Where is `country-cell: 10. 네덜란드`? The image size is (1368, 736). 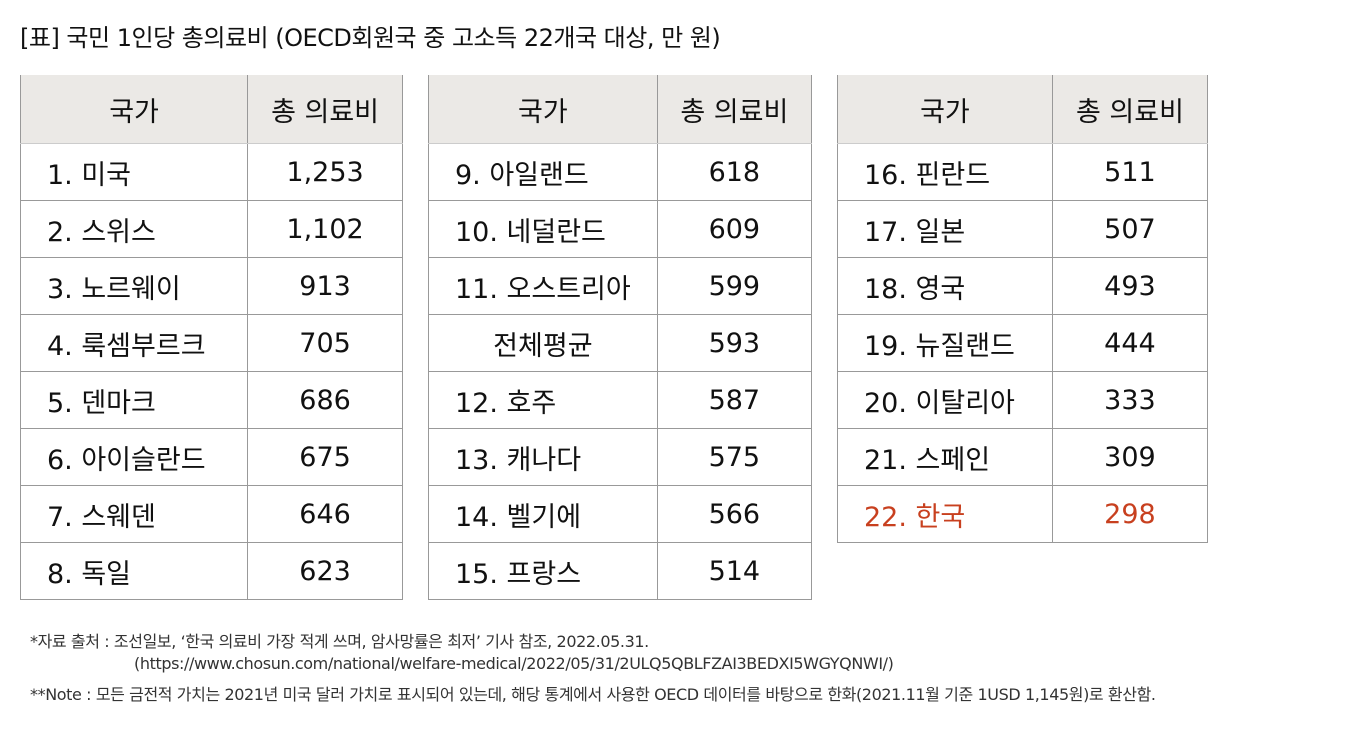
country-cell: 10. 네덜란드 is located at coordinates (543, 229).